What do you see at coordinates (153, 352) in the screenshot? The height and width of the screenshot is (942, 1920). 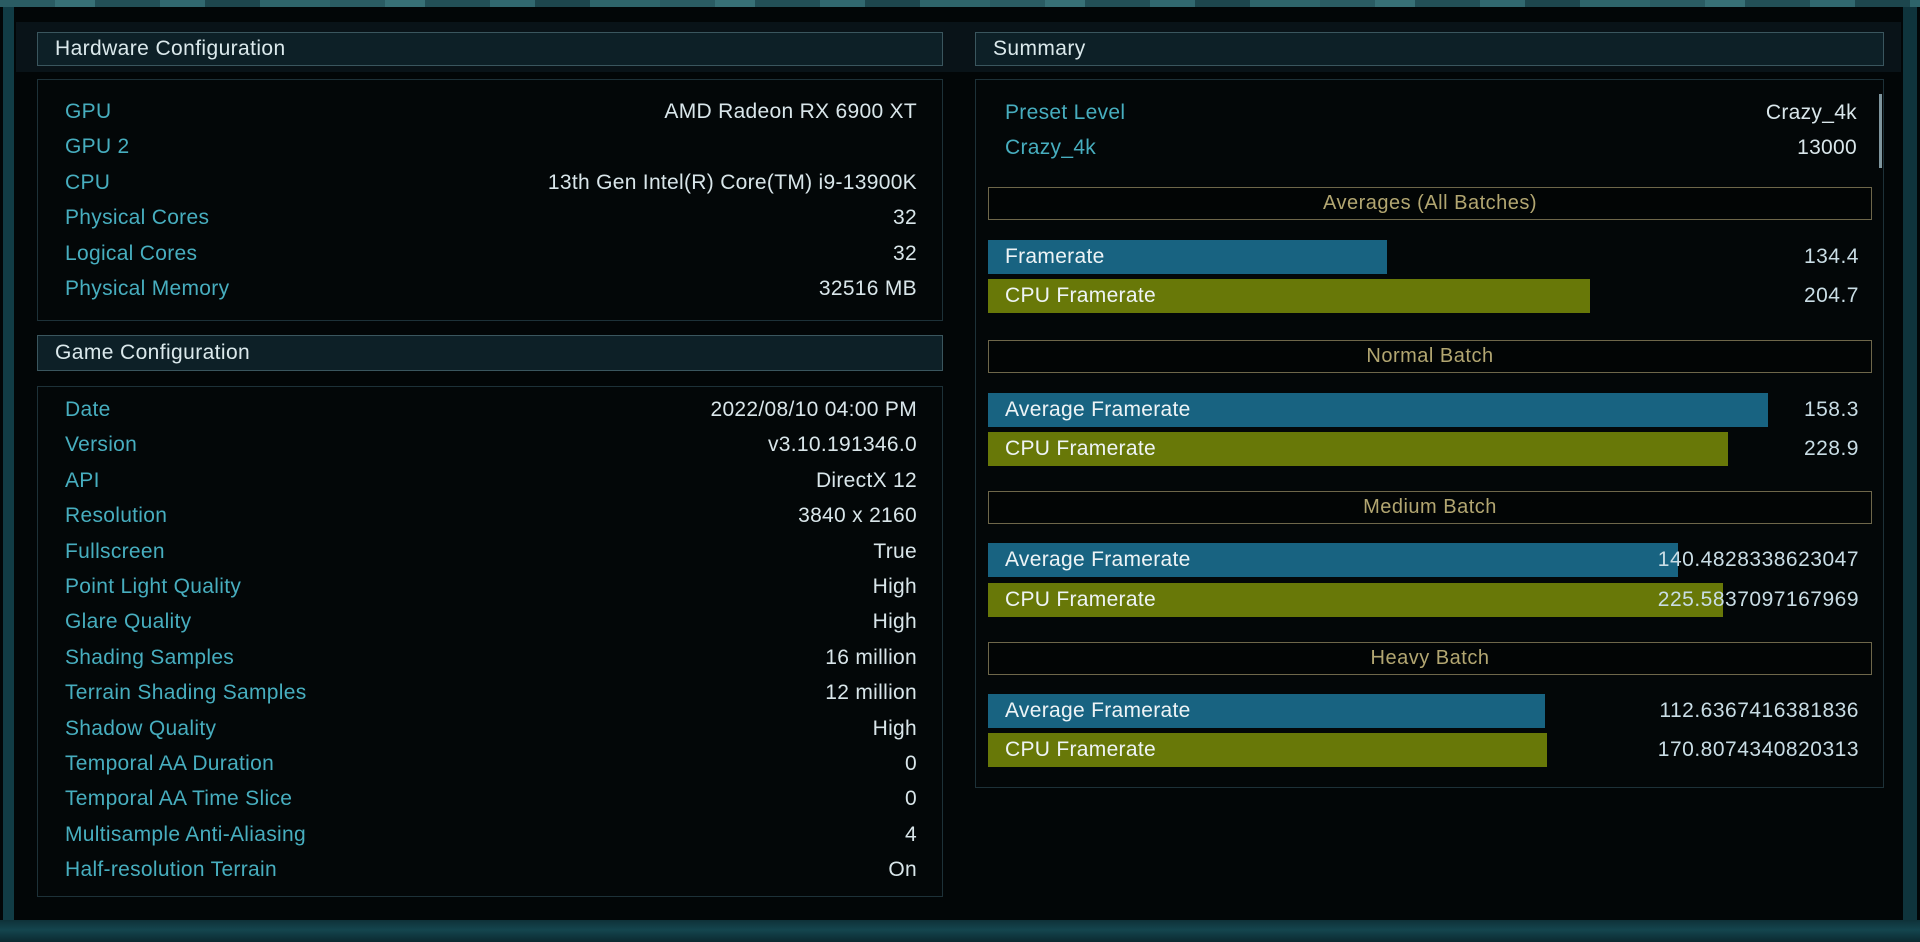 I see `game-config-title: Game Configuration` at bounding box center [153, 352].